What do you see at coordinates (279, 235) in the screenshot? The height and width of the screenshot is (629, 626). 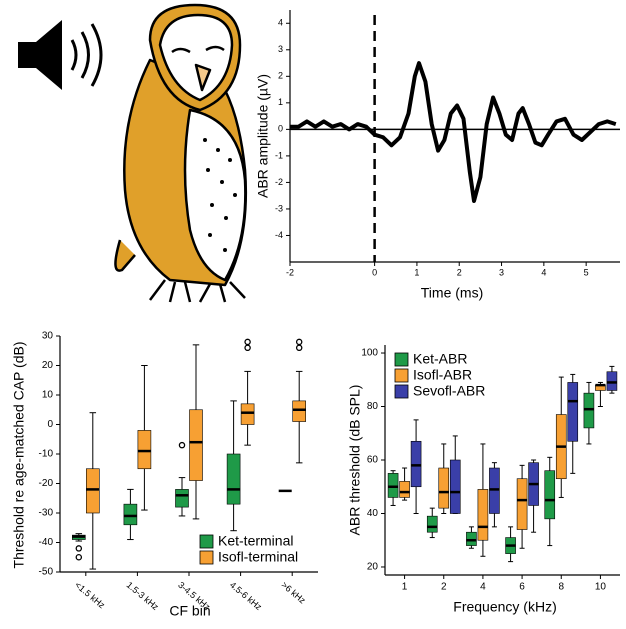 I see `y-tick-label: -4` at bounding box center [279, 235].